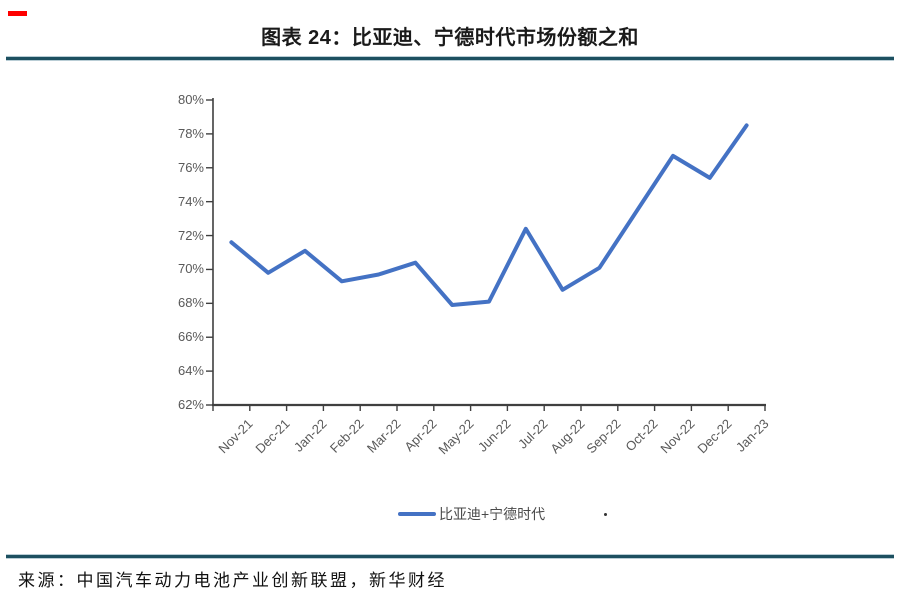 The width and height of the screenshot is (900, 600). What do you see at coordinates (190, 167) in the screenshot?
I see `y-tick-label: 76%` at bounding box center [190, 167].